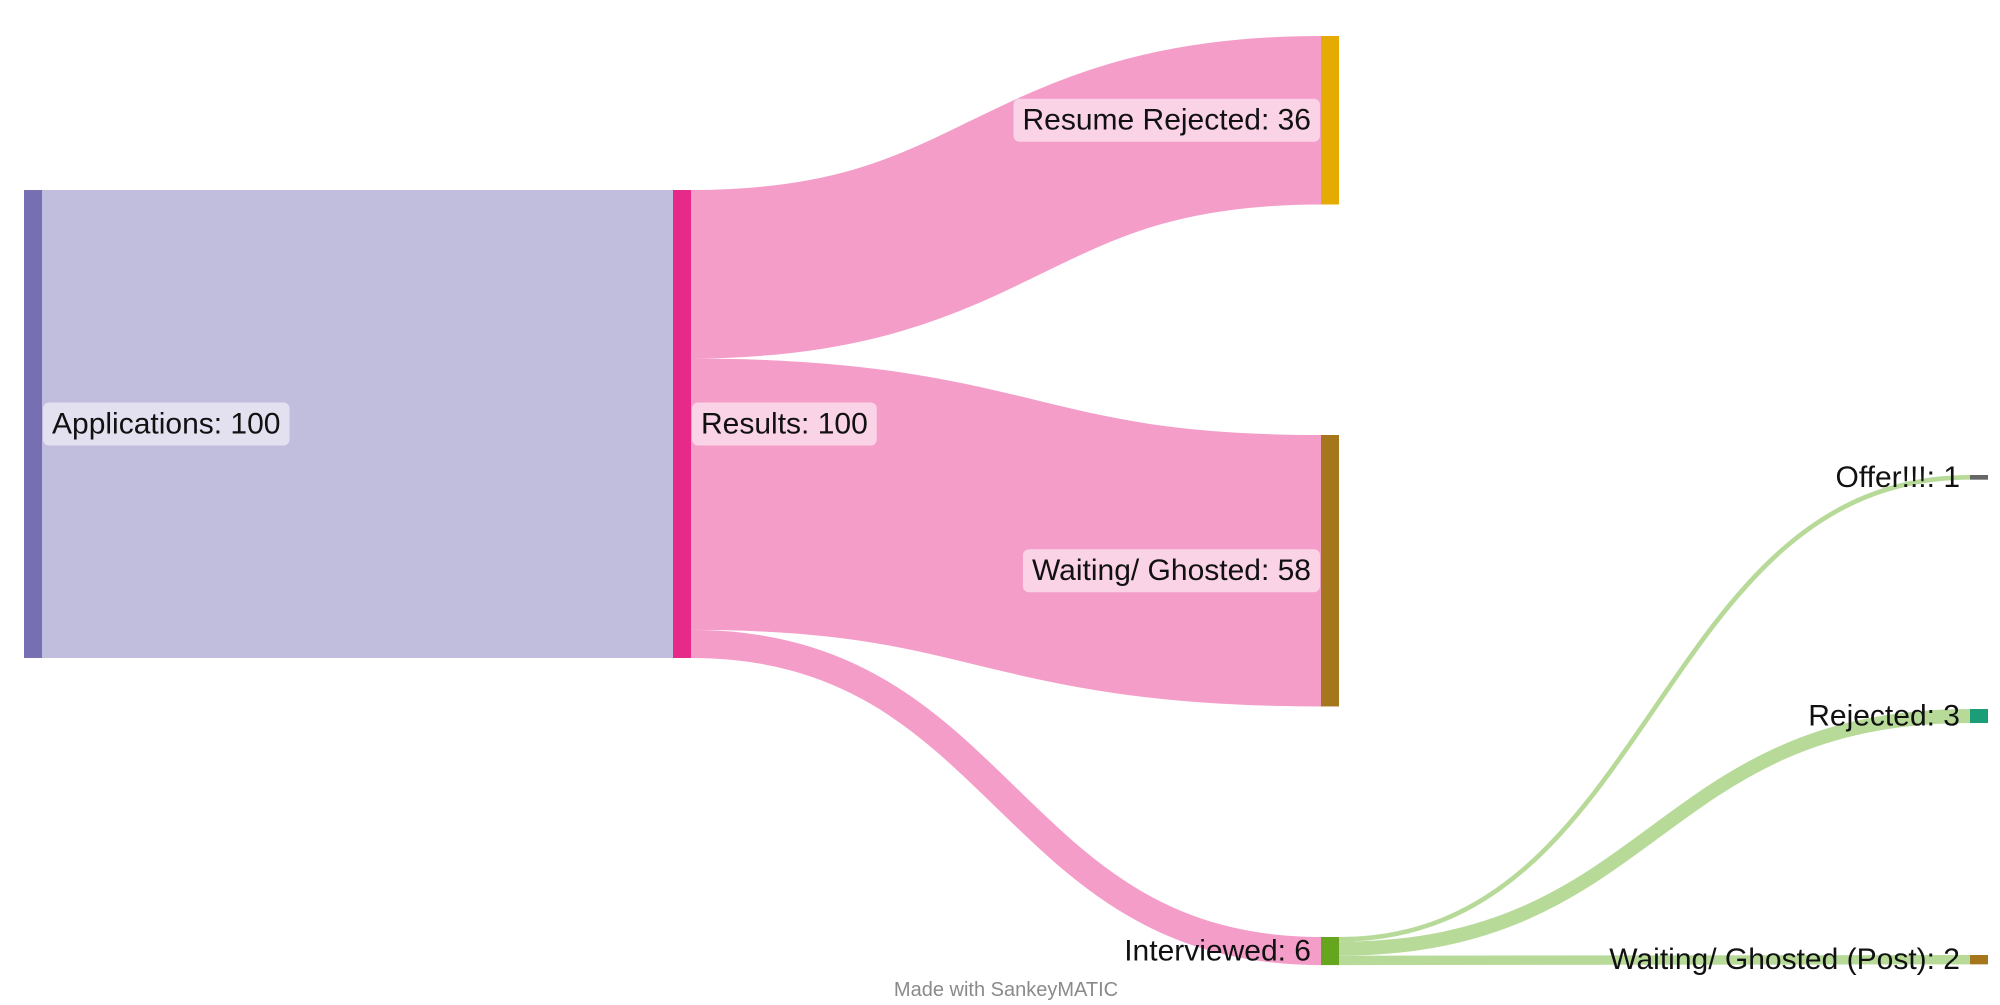 Image resolution: width=2000 pixels, height=1005 pixels. I want to click on node-resume_rejected, so click(1330, 120).